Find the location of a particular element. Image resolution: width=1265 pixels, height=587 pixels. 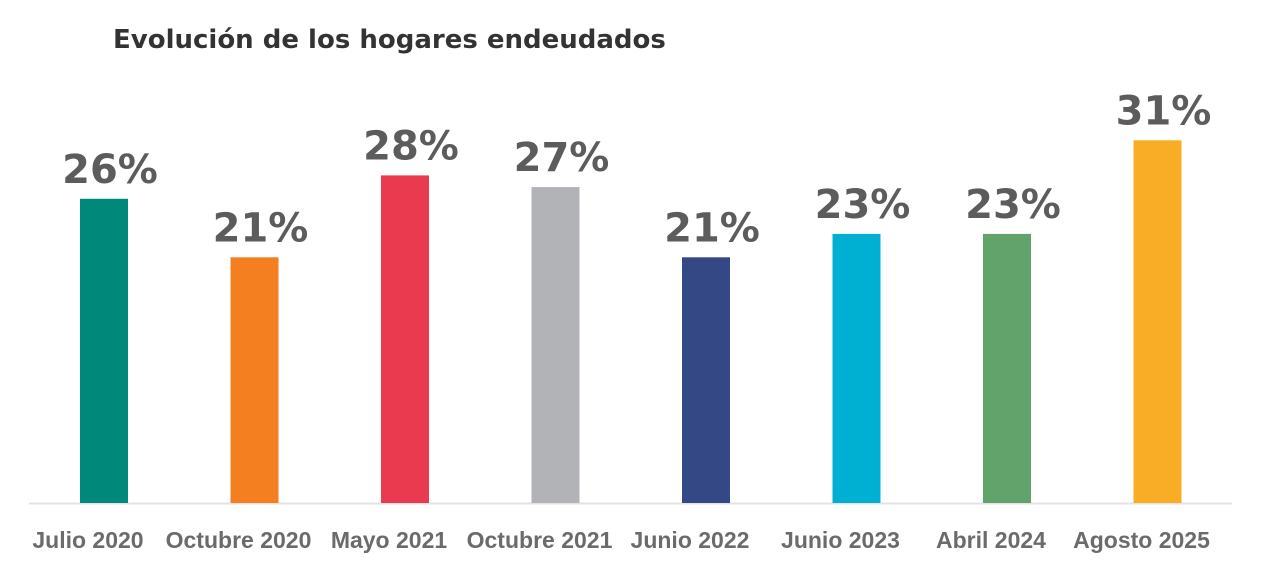

category-label-4: Octubre 2021 is located at coordinates (540, 540).